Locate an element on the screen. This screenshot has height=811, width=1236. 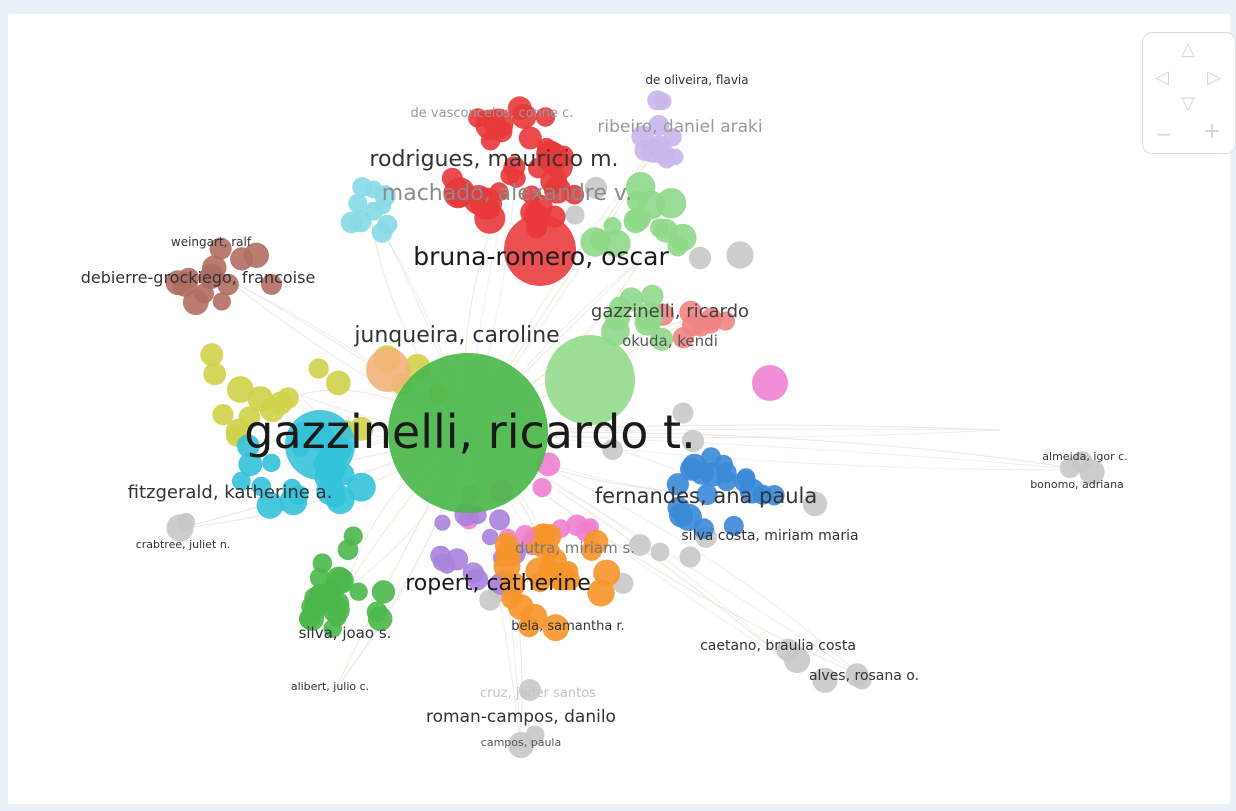
node-label-cruz-jader-santos: cruz, jader santos is located at coordinates (538, 693).